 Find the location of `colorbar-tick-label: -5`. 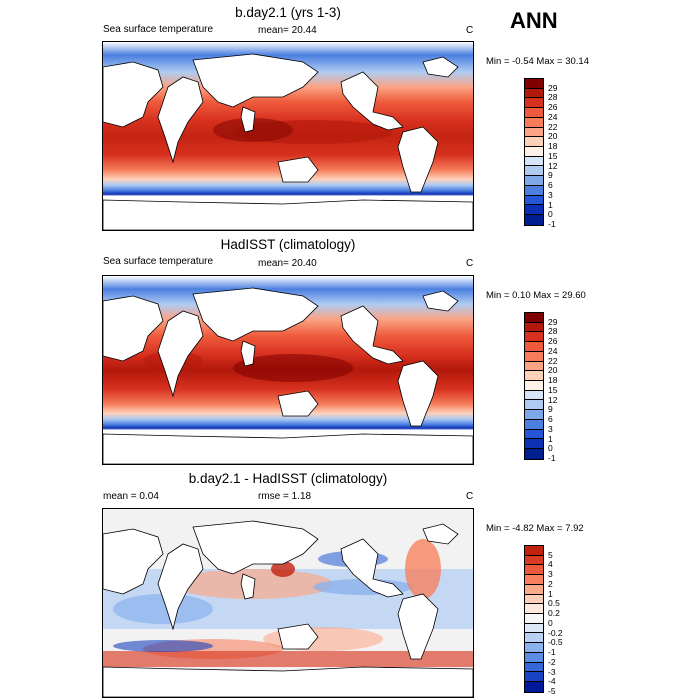

colorbar-tick-label: -5 is located at coordinates (552, 691).